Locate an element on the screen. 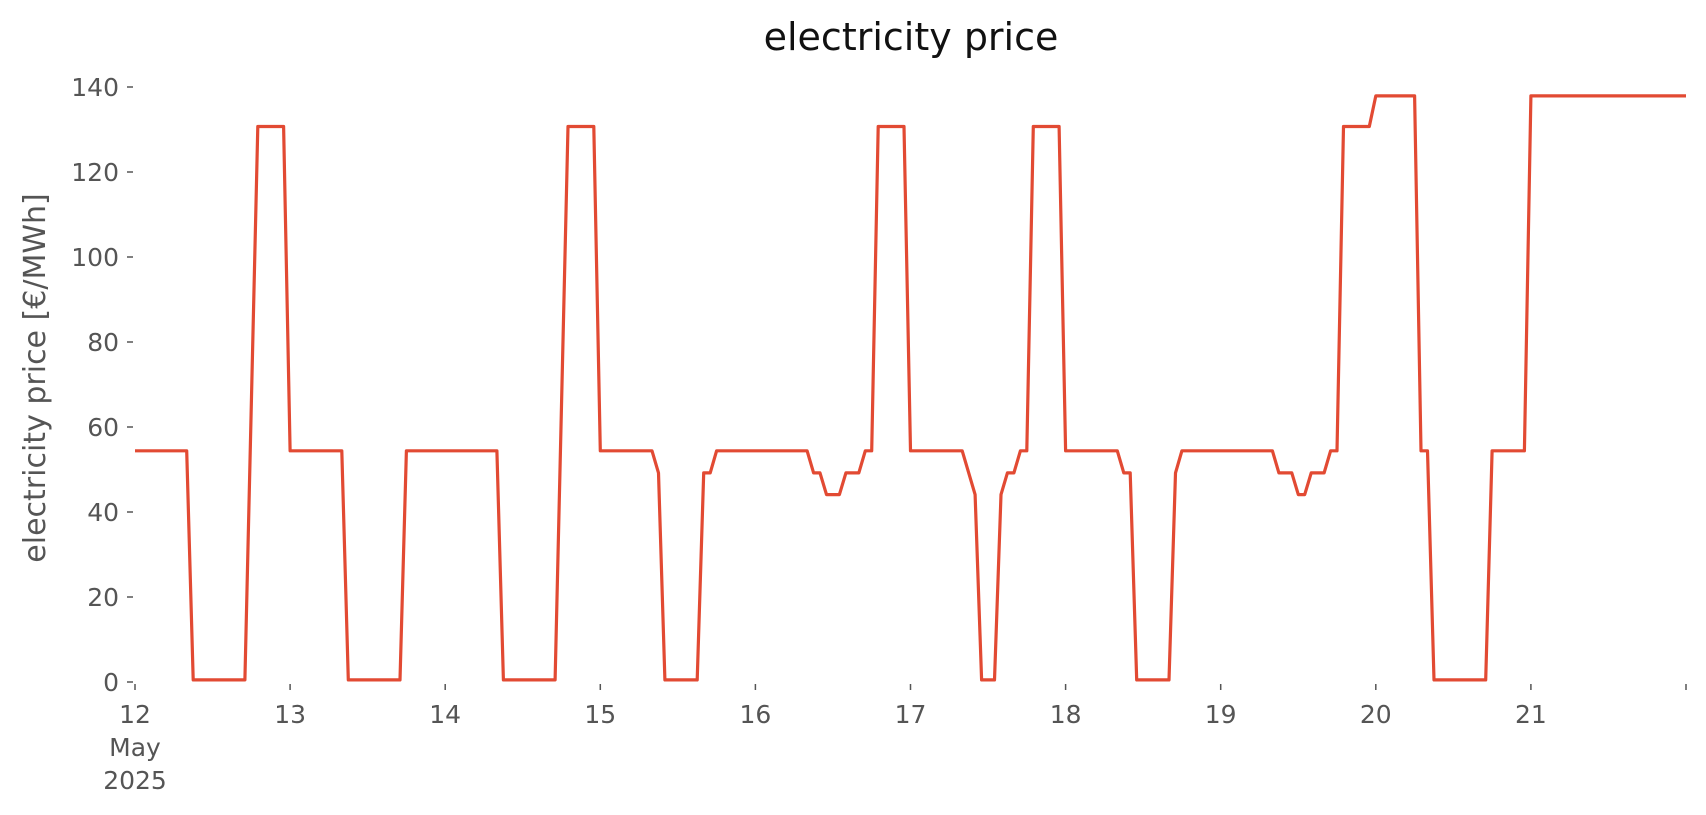 This screenshot has height=815, width=1706. y-tick-label: 20 is located at coordinates (103, 597).